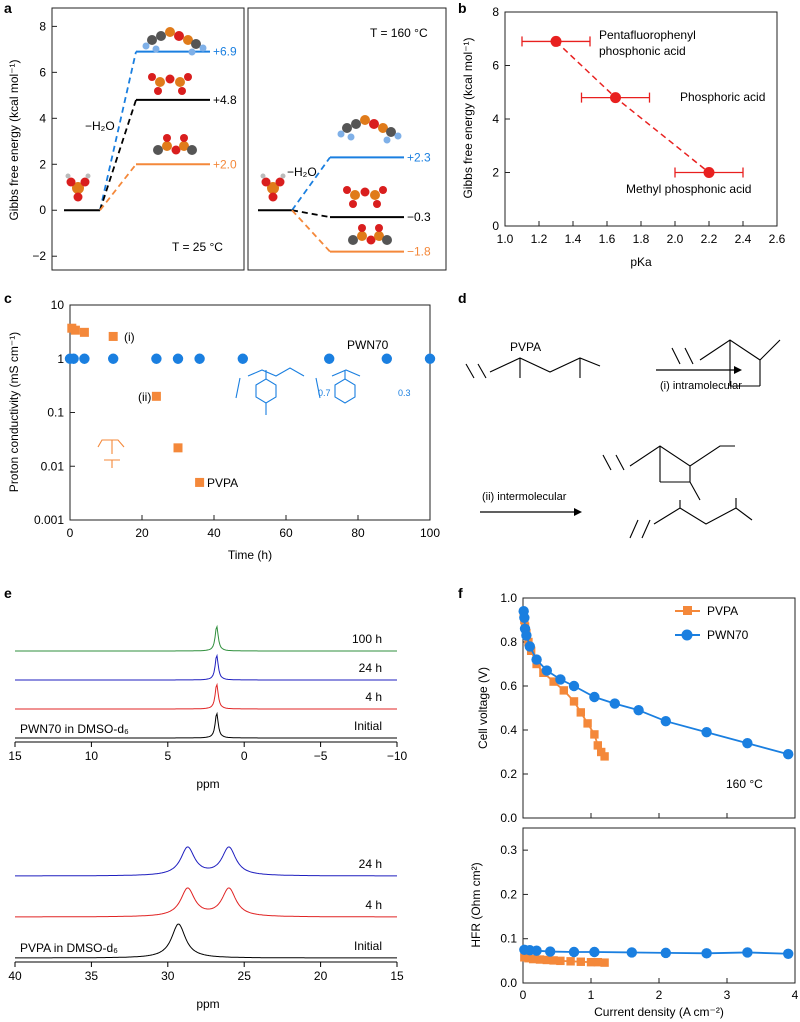  I want to click on pvpa-chain-icon, so click(623, 439).